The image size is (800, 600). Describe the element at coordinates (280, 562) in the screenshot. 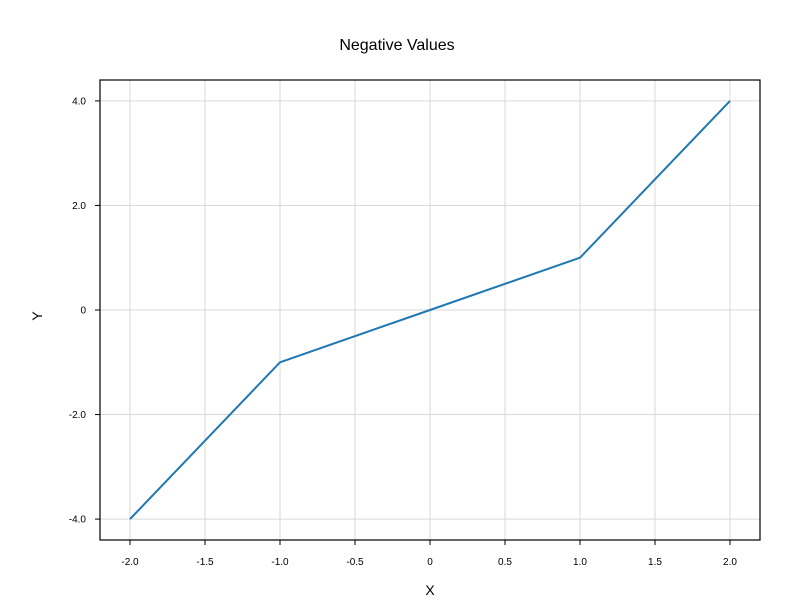

I see `x-tick-label: -1.0` at that location.